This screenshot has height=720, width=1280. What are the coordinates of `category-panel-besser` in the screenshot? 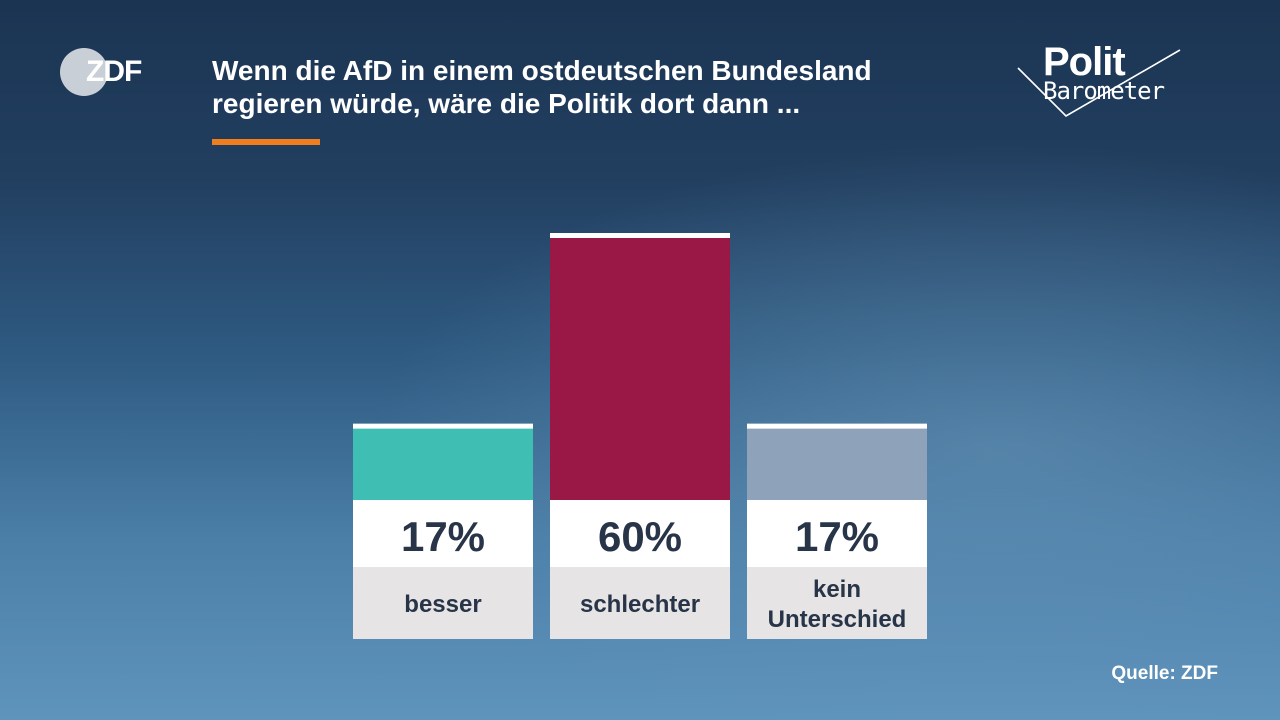 It's located at (443, 603).